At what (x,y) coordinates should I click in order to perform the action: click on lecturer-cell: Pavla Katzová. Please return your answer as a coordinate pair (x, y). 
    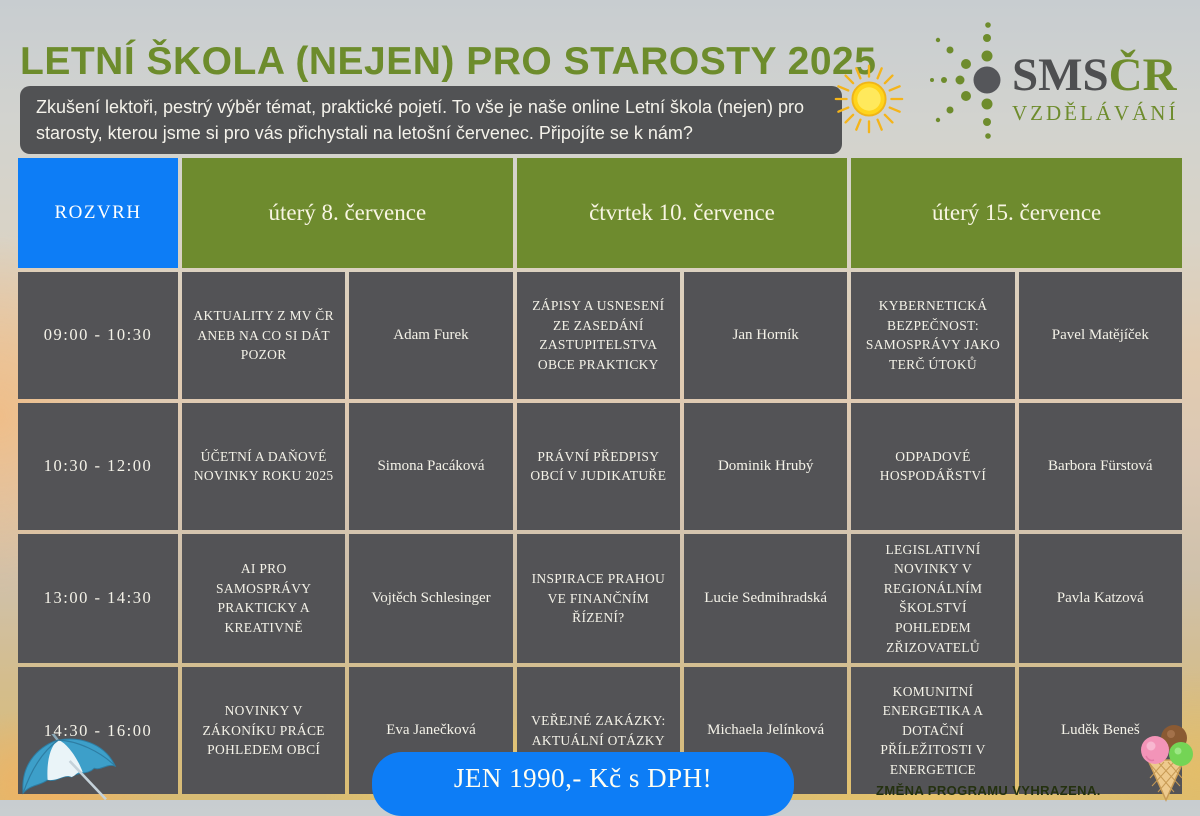
    Looking at the image, I should click on (1100, 598).